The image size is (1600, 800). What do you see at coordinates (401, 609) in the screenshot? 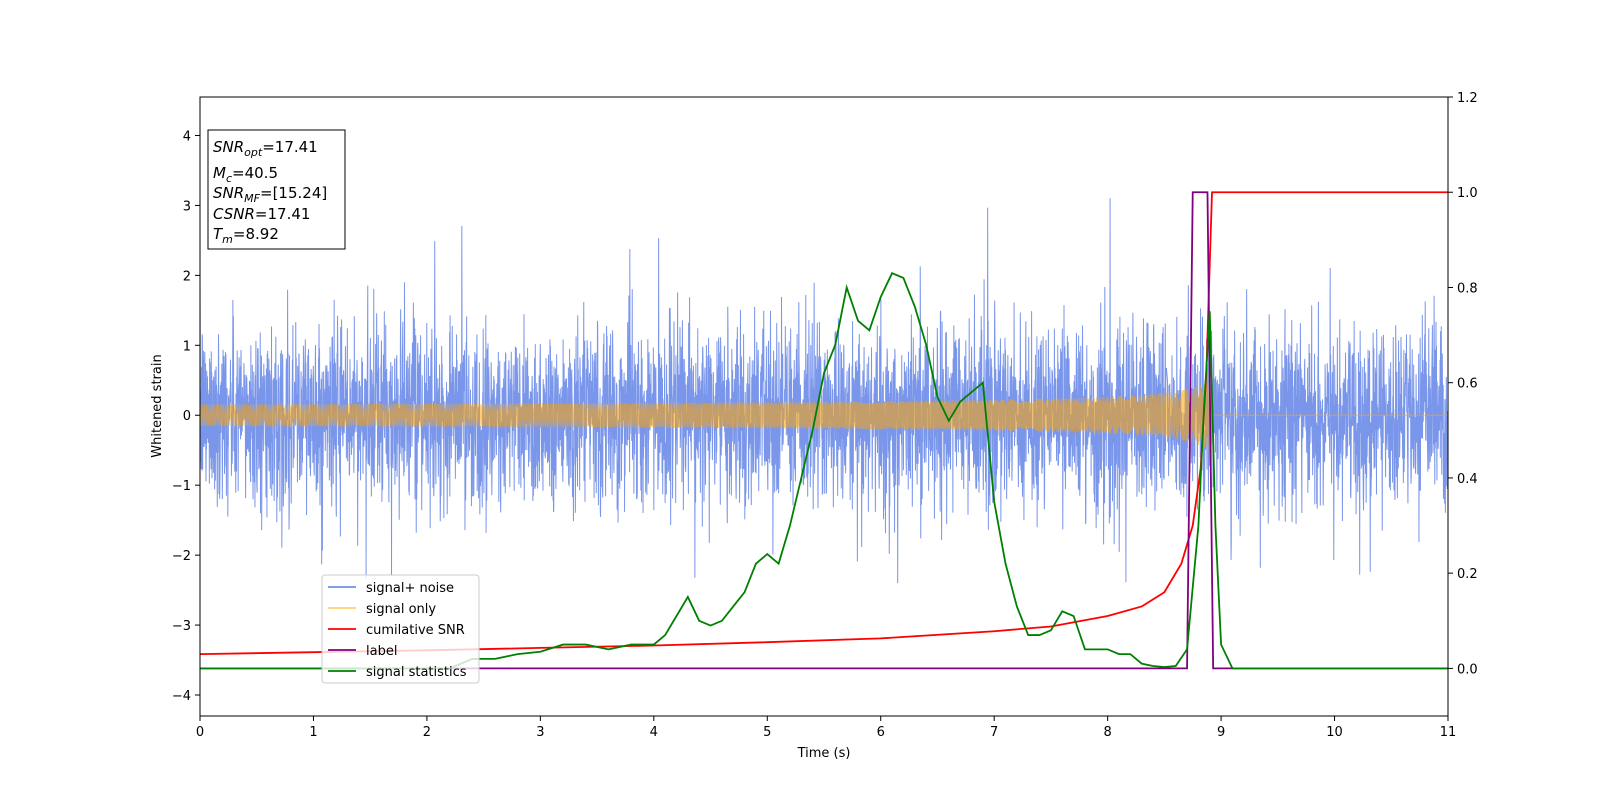
I see `legend-entry: signal only` at bounding box center [401, 609].